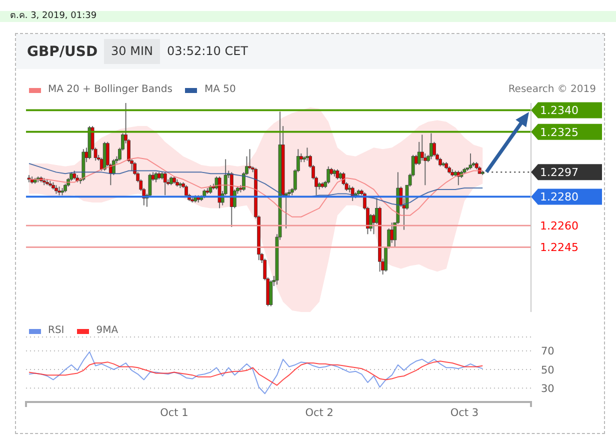 The height and width of the screenshot is (445, 616). I want to click on y-tick-label: 1.2297, so click(559, 173).